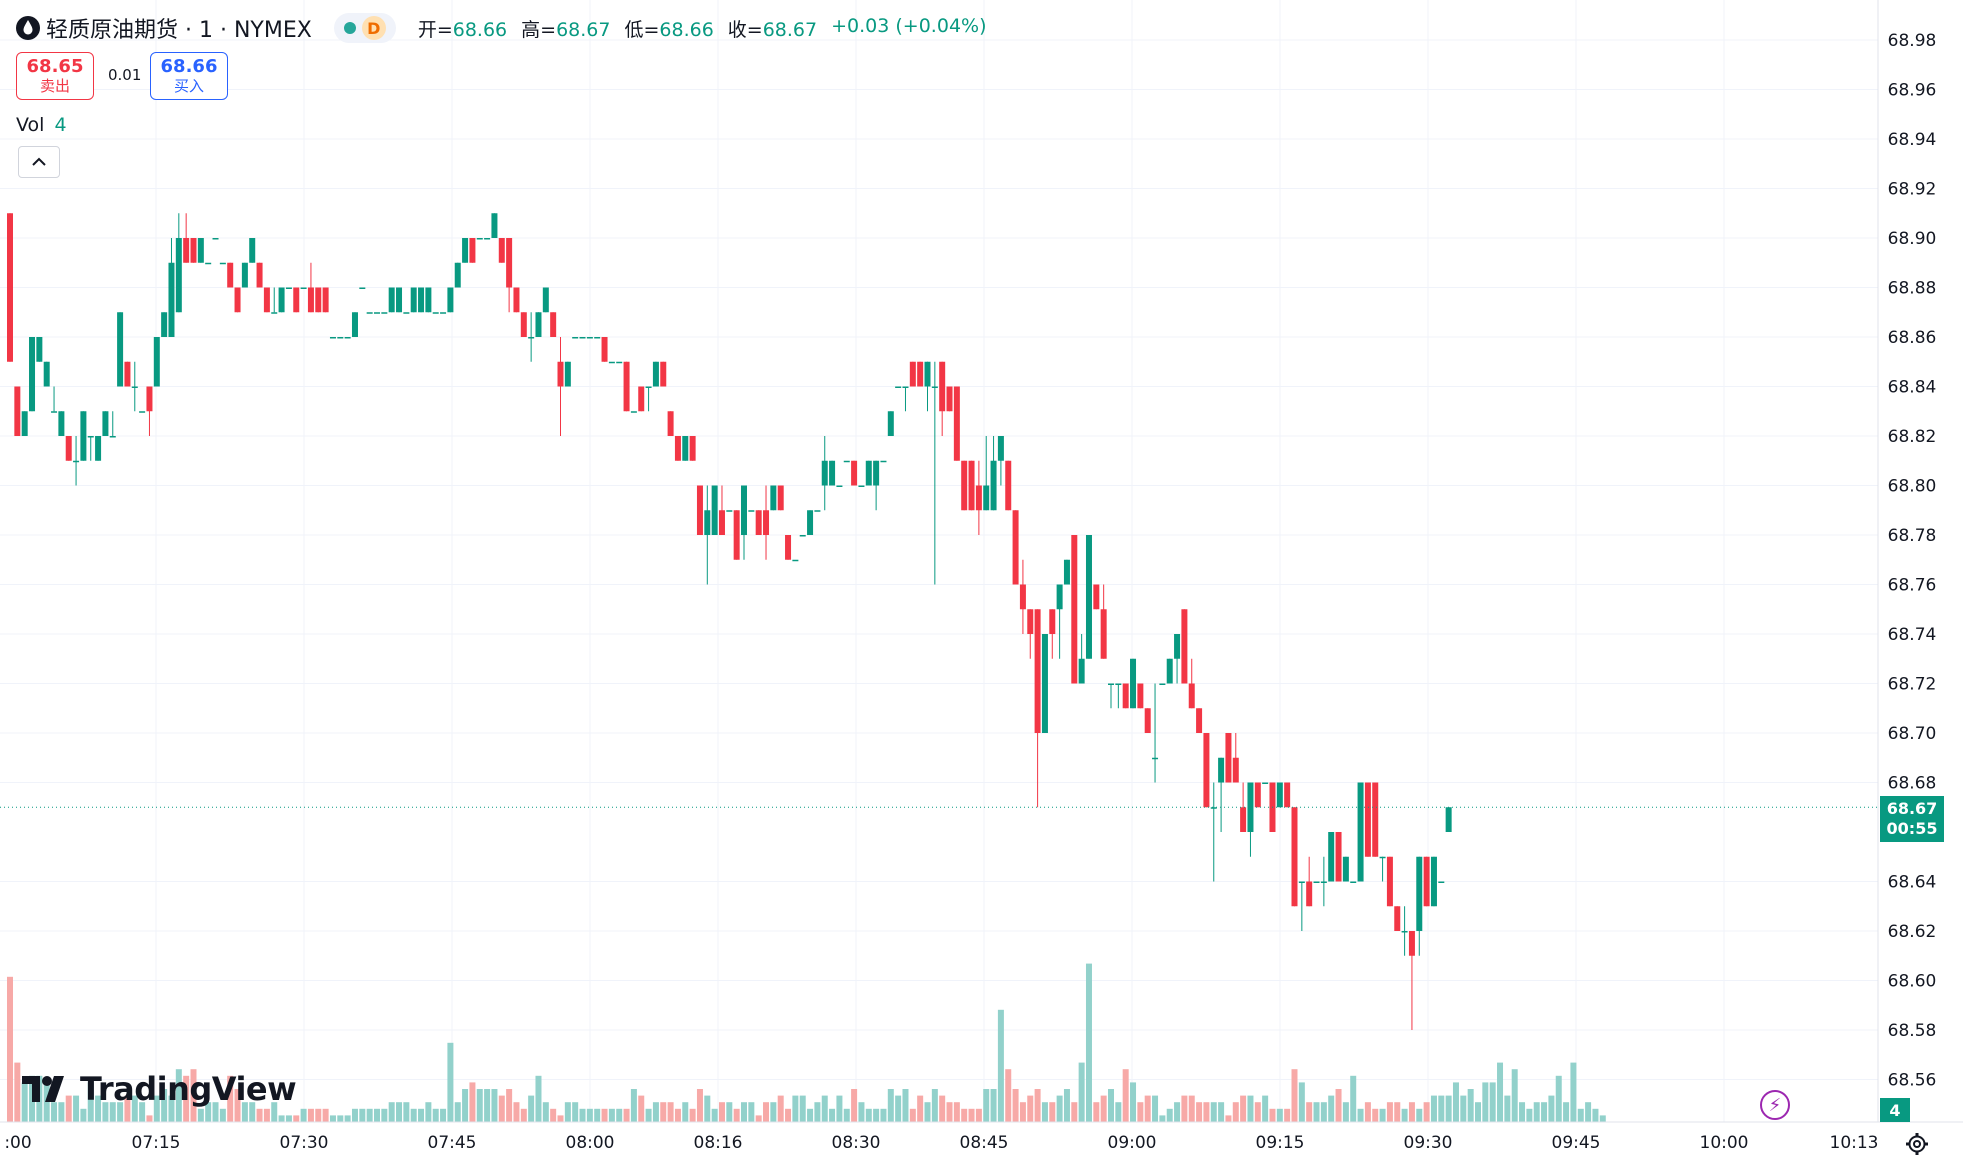 Image resolution: width=1963 pixels, height=1173 pixels. I want to click on price-tick-label: 68.86, so click(1912, 338).